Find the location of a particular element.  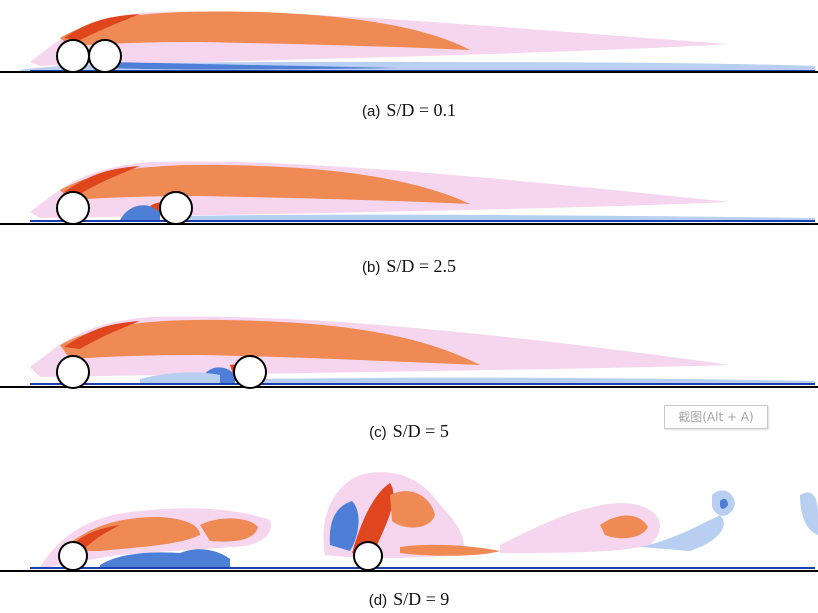

cylinder-downstream-c is located at coordinates (250, 372).